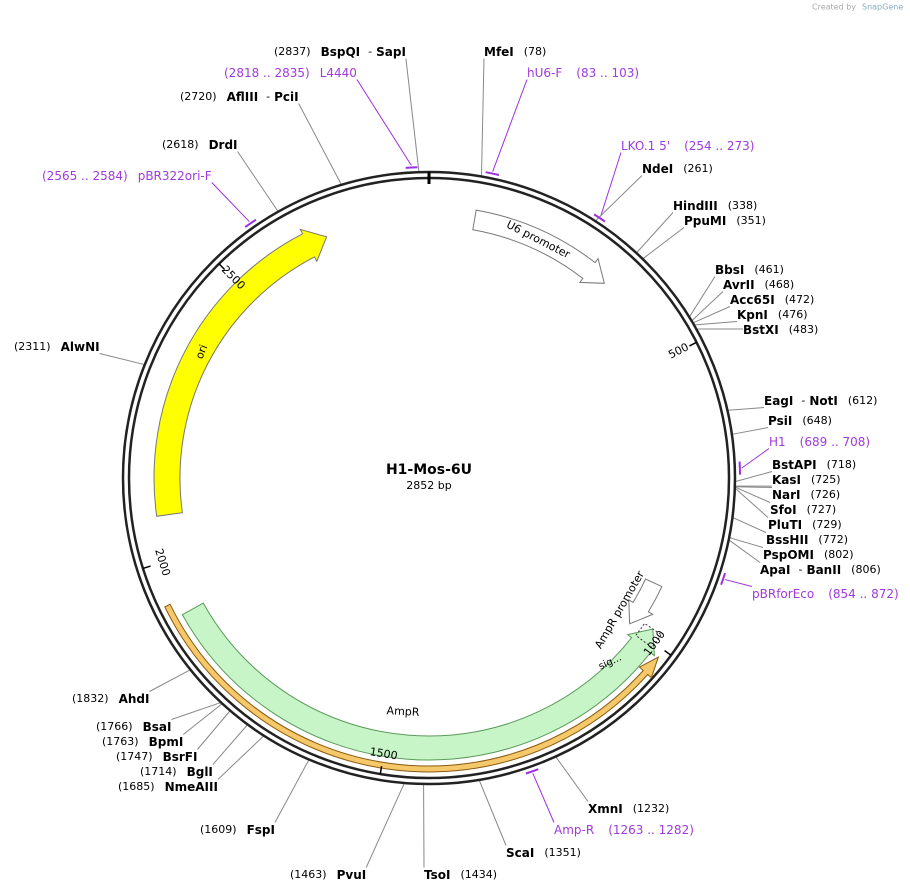  I want to click on enzyme-name: BssHII, so click(787, 540).